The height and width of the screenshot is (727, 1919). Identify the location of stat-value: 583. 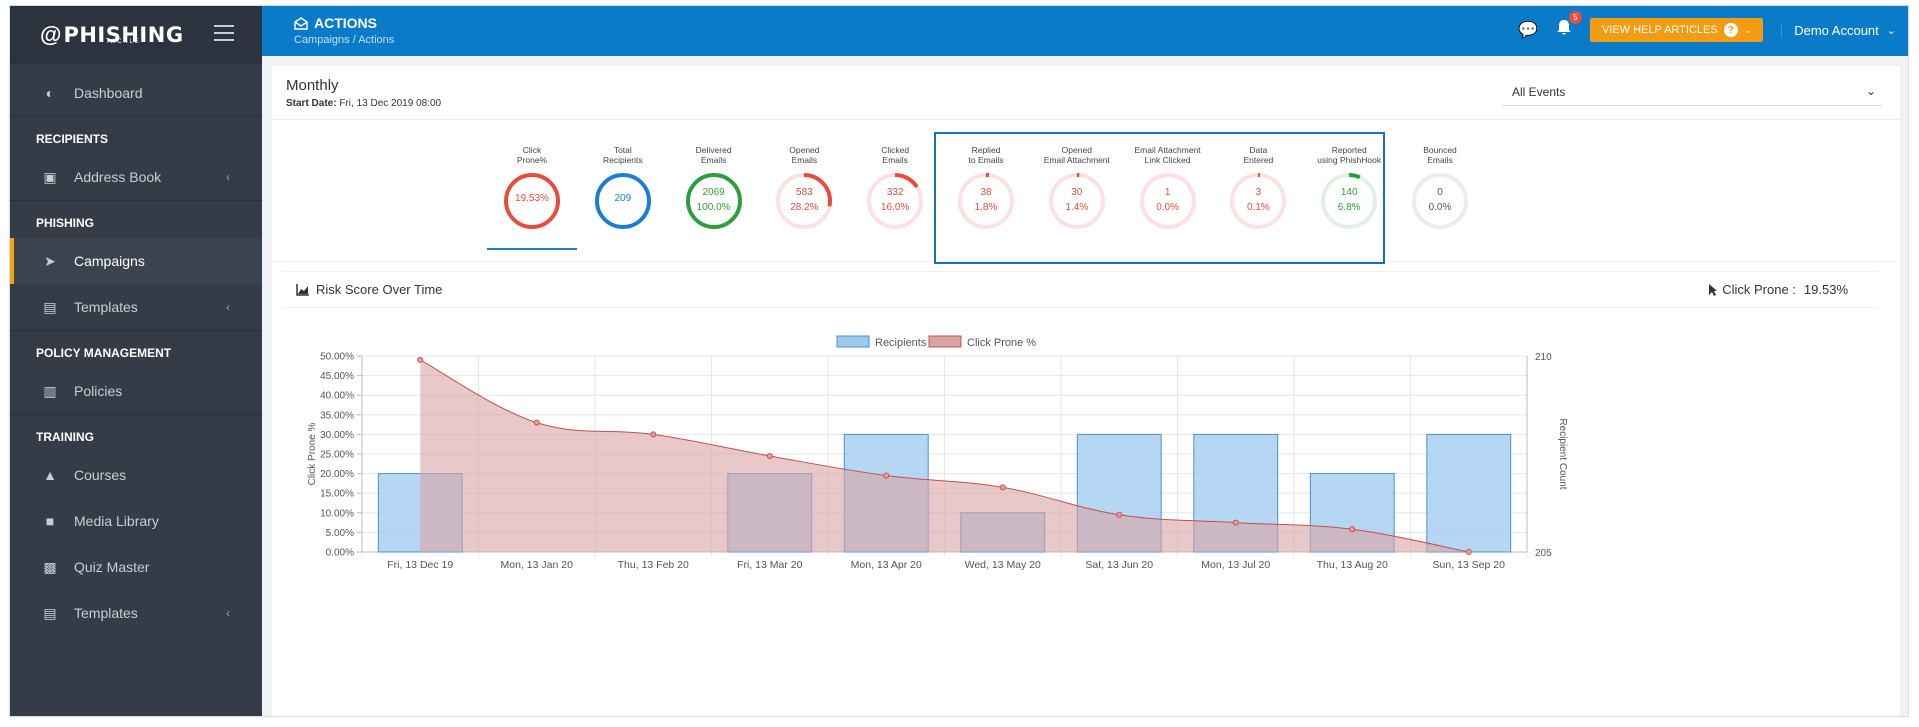
(804, 192).